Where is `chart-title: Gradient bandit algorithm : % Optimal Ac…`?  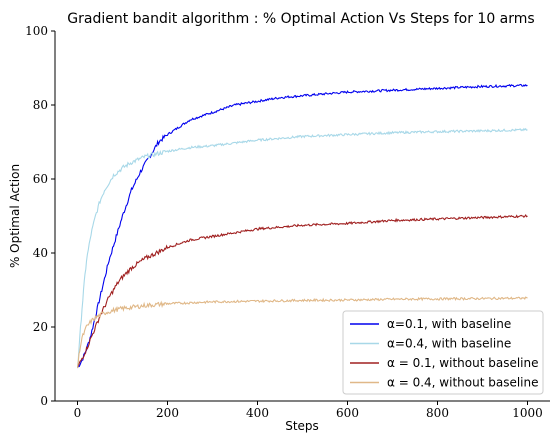 chart-title: Gradient bandit algorithm : % Optimal Ac… is located at coordinates (300, 19).